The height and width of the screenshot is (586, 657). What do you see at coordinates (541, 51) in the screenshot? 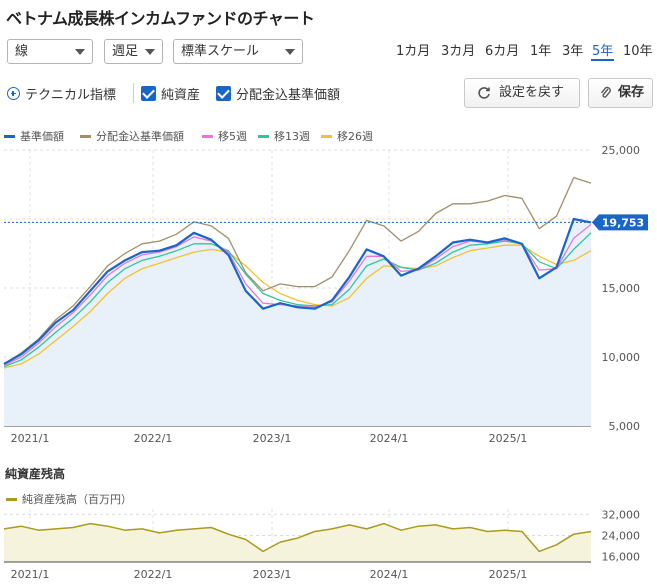
I see `period-tab-1y: 1年` at bounding box center [541, 51].